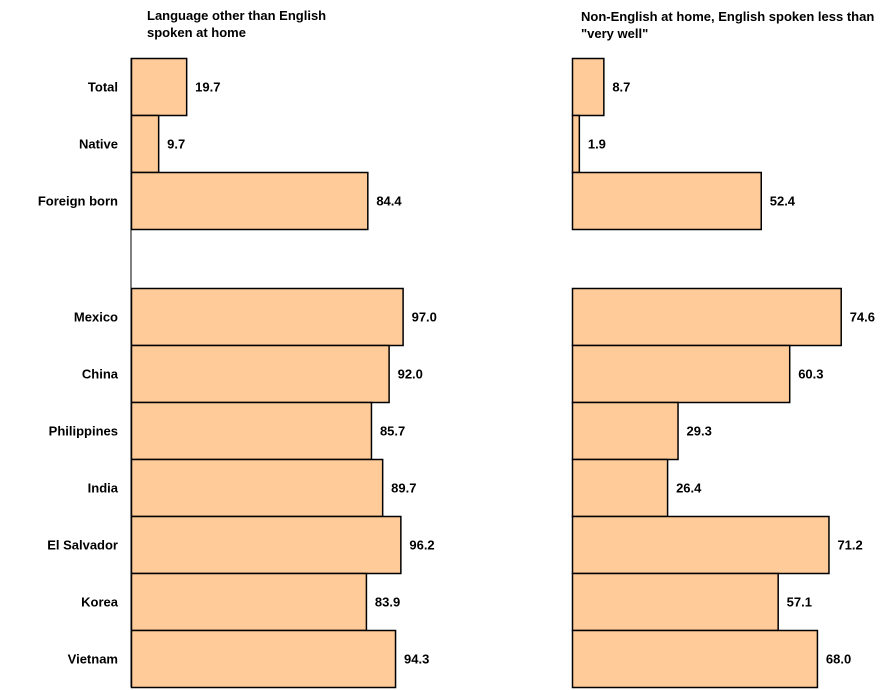 Image resolution: width=892 pixels, height=690 pixels. Describe the element at coordinates (103, 488) in the screenshot. I see `category-label-india: India` at that location.